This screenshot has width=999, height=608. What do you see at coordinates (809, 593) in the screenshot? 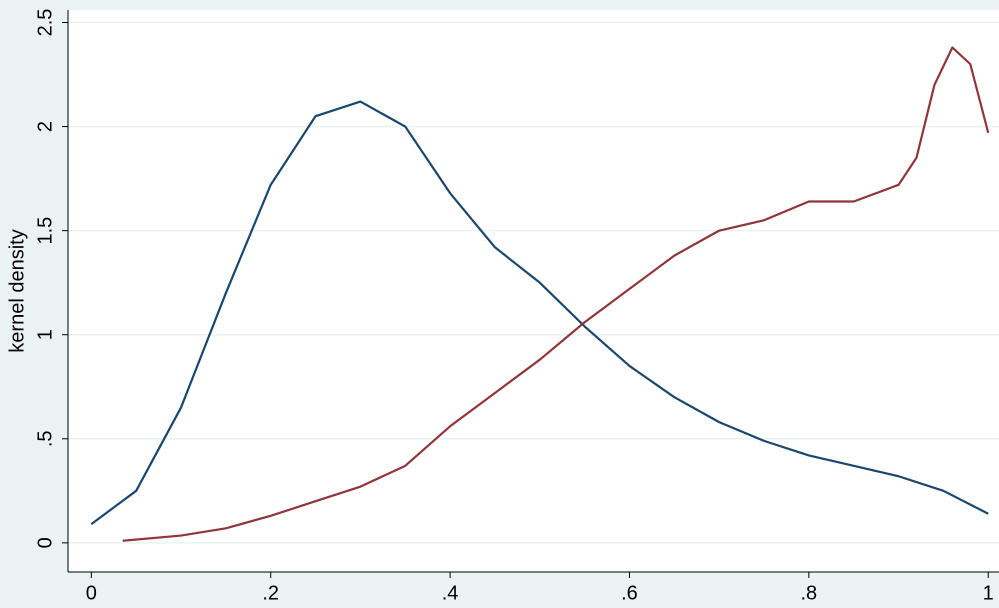
I see `x-tick-label: .8` at bounding box center [809, 593].